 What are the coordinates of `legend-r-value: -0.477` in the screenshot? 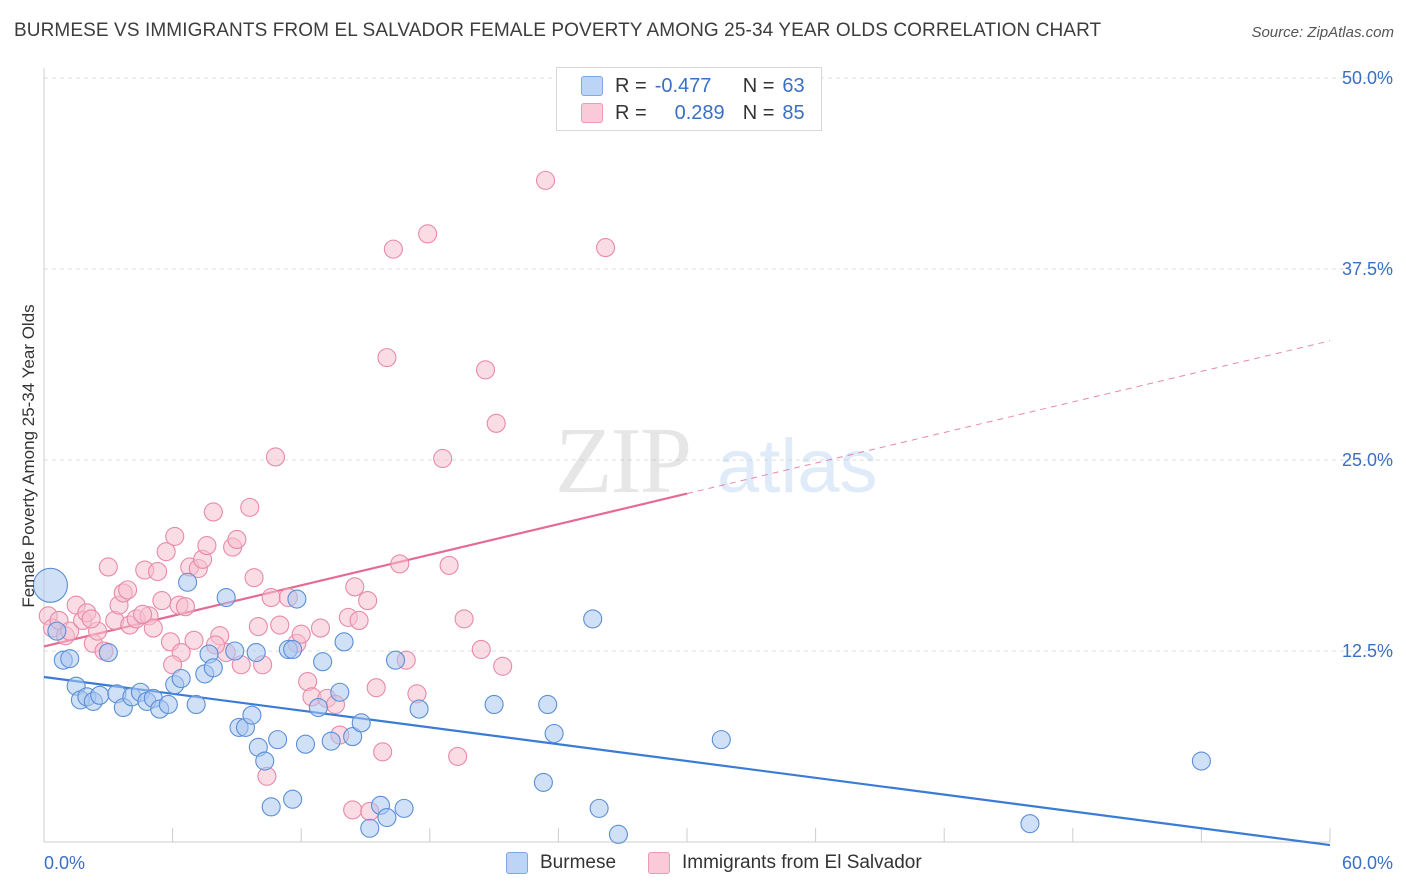 It's located at (683, 85).